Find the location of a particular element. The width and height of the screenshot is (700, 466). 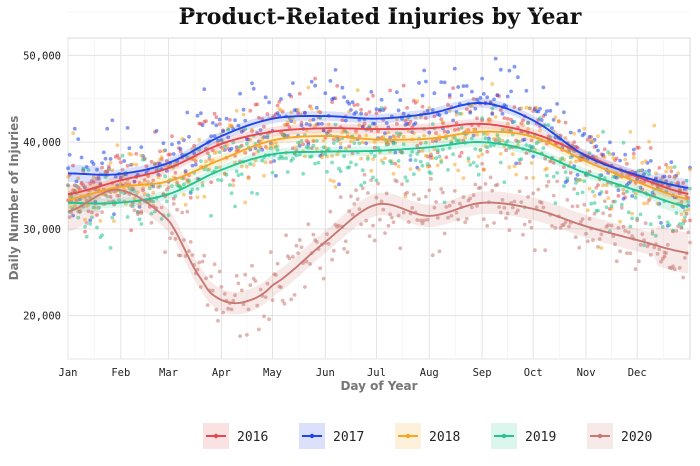

legend-key-point is located at coordinates (216, 436).